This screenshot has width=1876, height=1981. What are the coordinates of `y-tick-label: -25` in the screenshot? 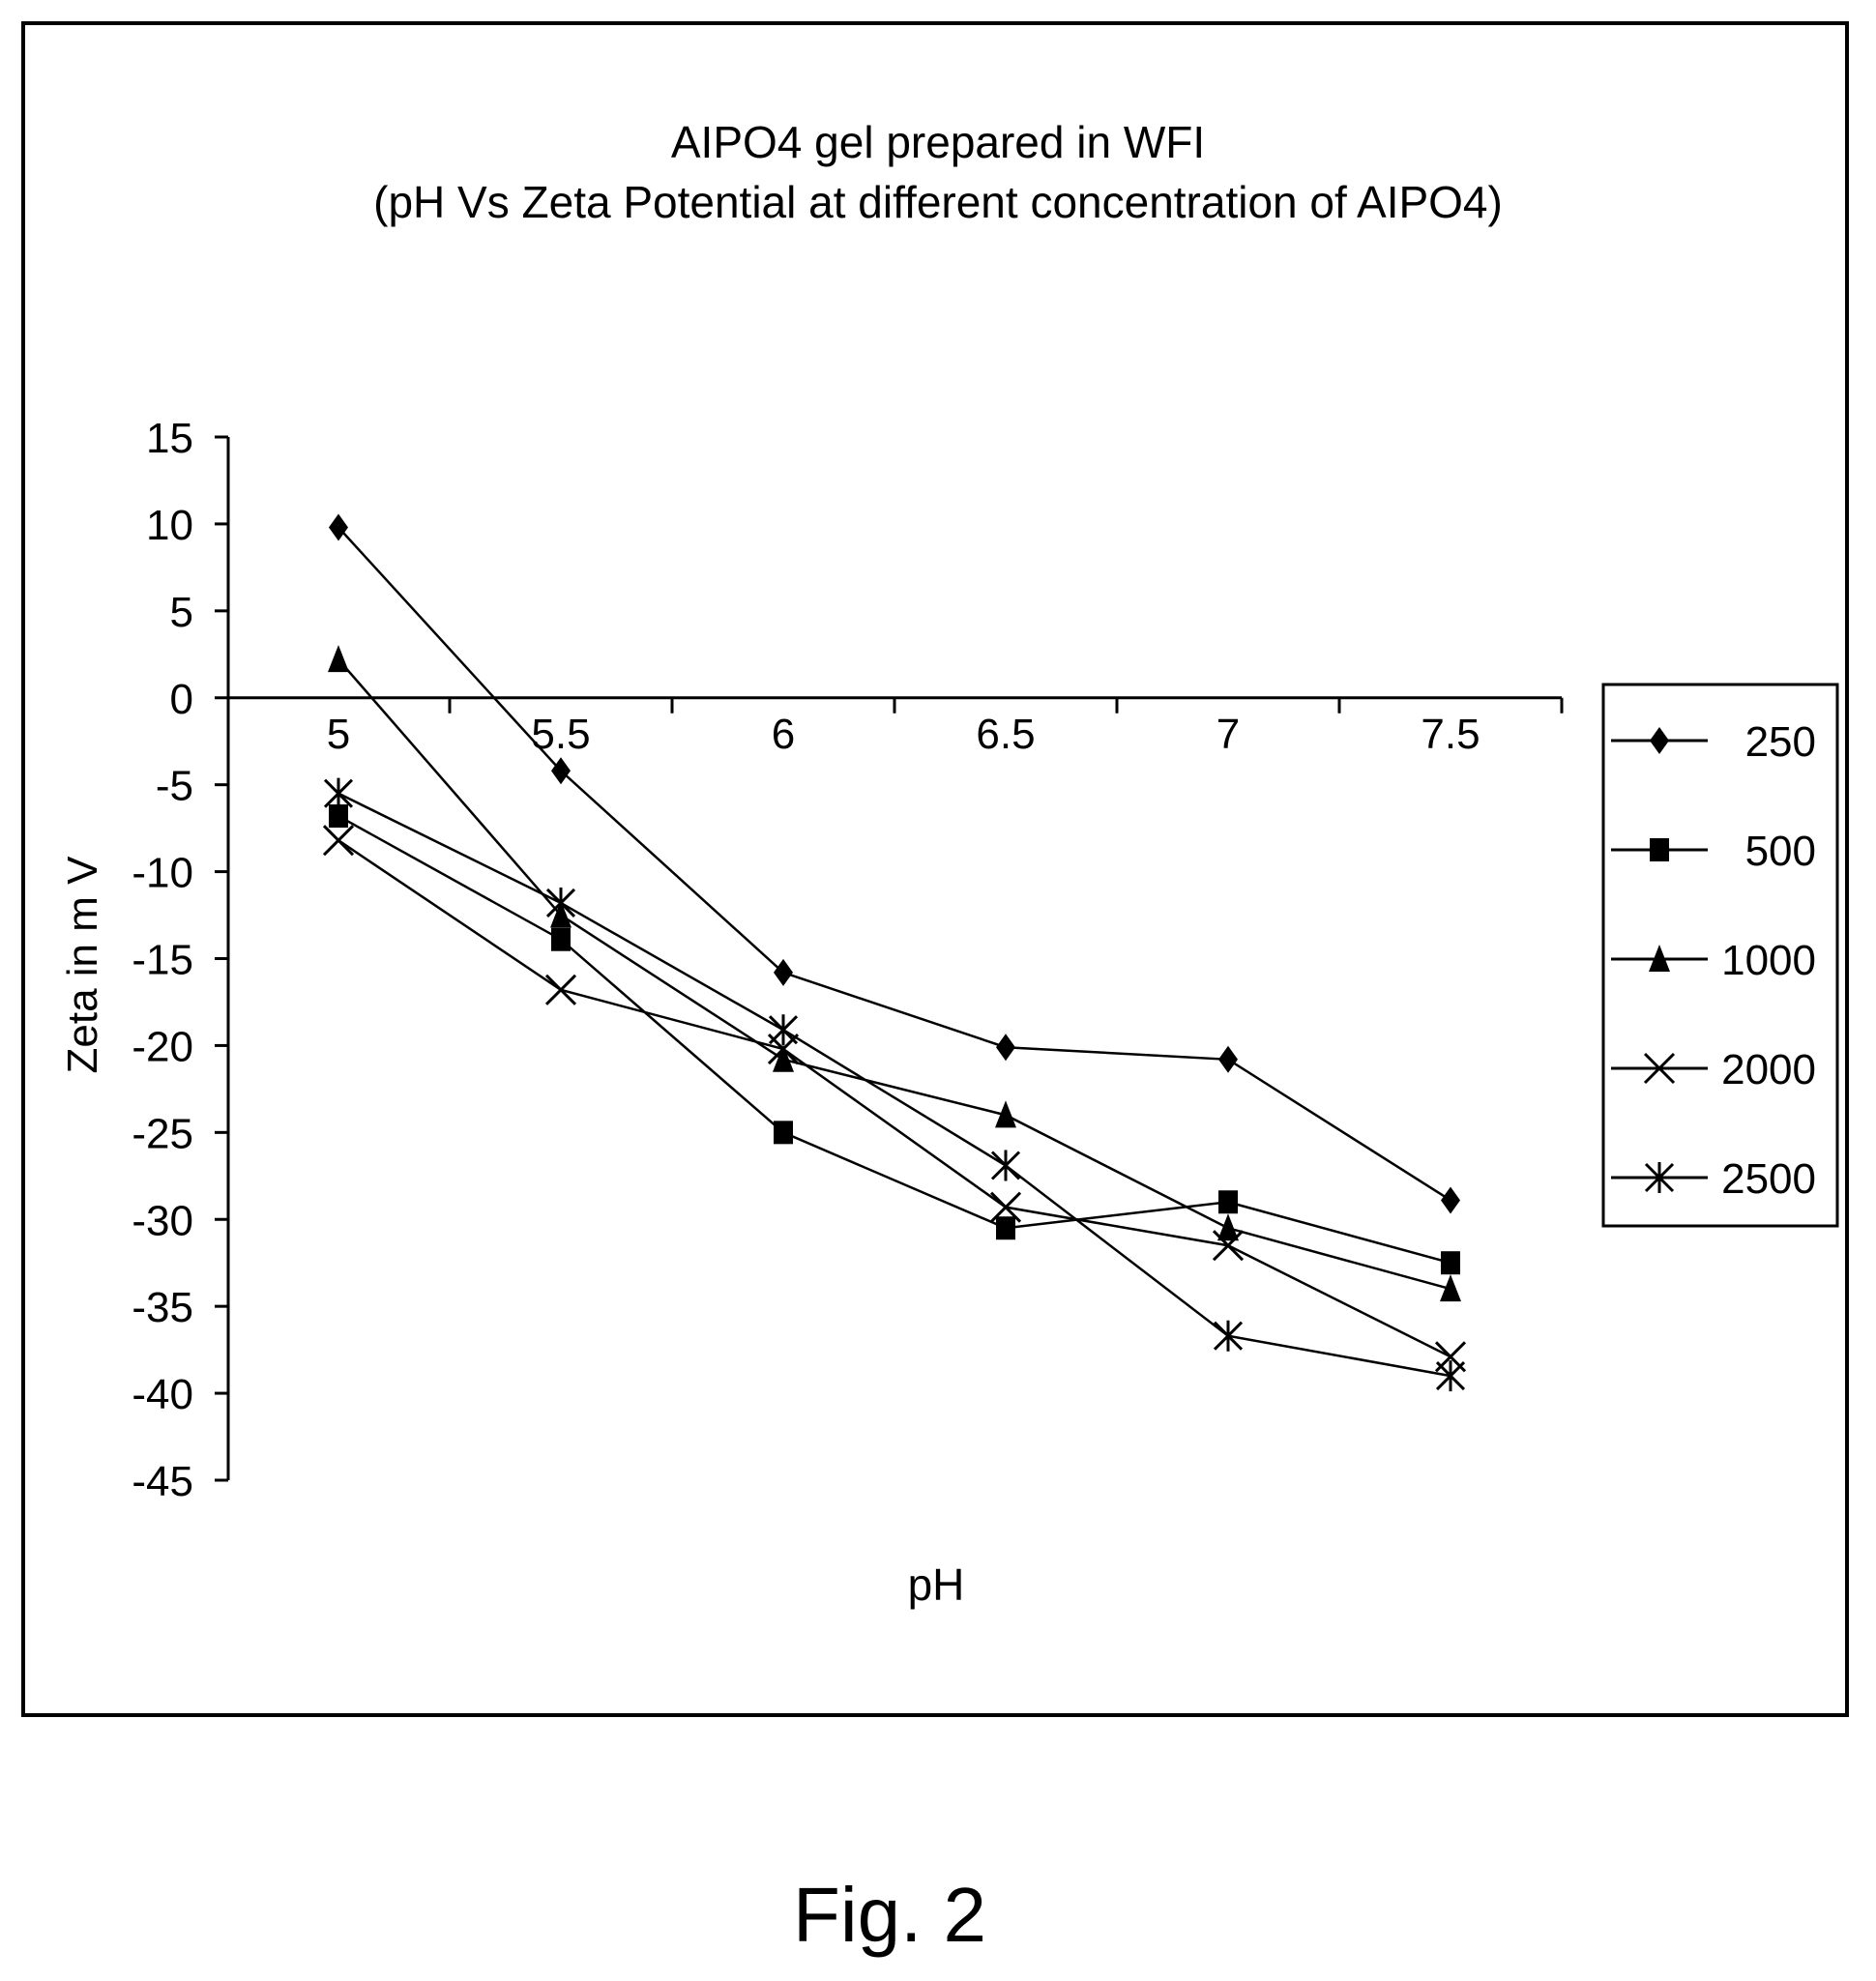 It's located at (162, 1133).